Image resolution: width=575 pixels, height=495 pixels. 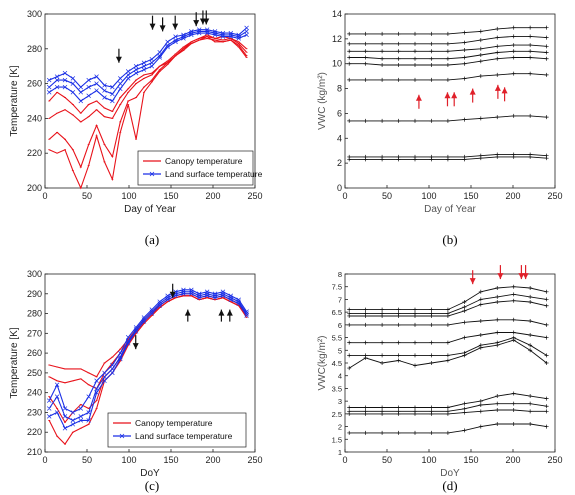 I want to click on y-tick-label: 12, so click(x=337, y=39).